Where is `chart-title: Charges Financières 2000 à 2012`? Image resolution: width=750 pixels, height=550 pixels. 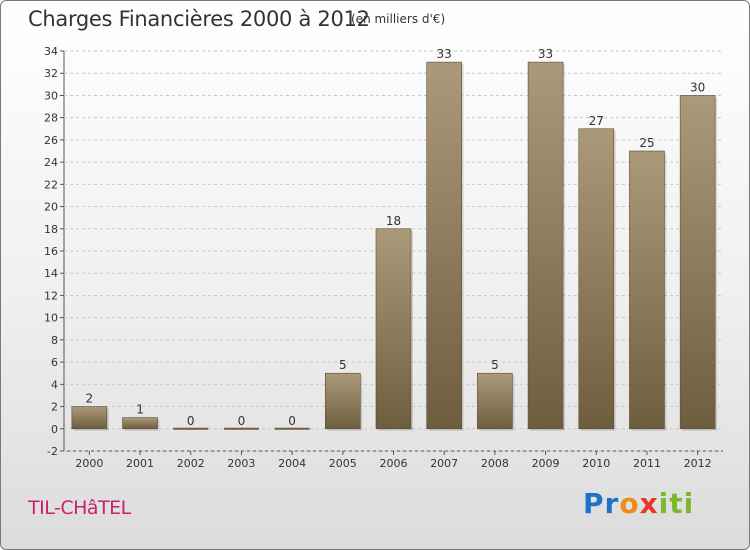
chart-title: Charges Financières 2000 à 2012 is located at coordinates (199, 19).